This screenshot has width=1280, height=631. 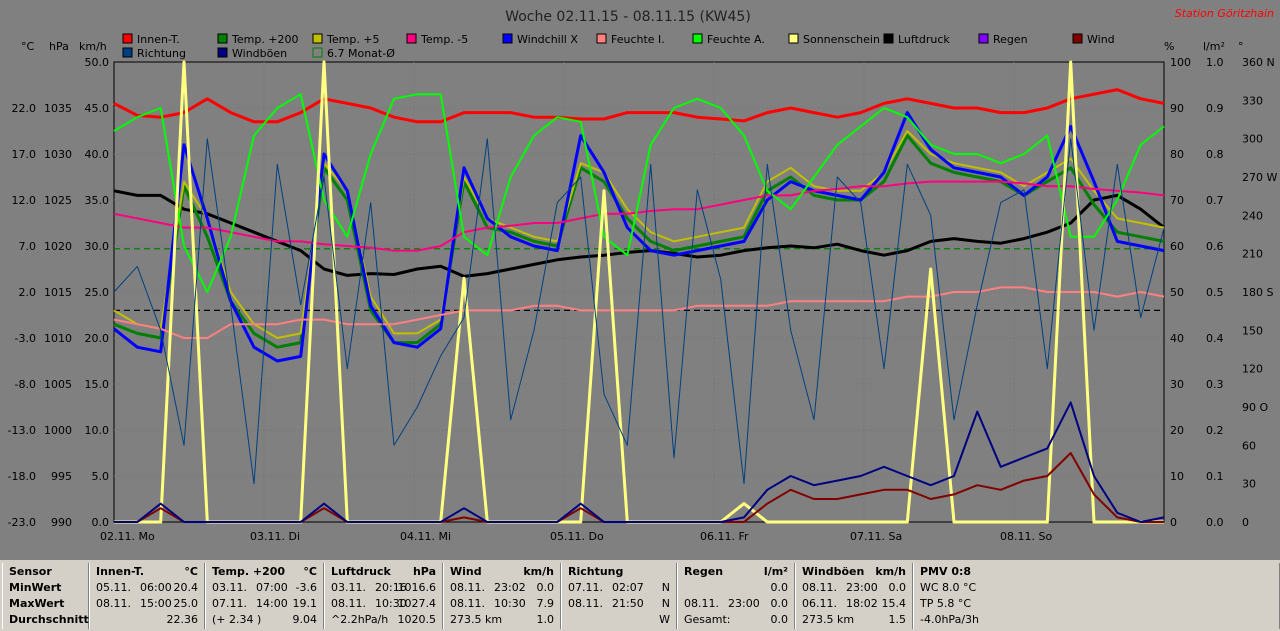 I want to click on tick-label-pressure_hpa: 1020, so click(x=58, y=246).